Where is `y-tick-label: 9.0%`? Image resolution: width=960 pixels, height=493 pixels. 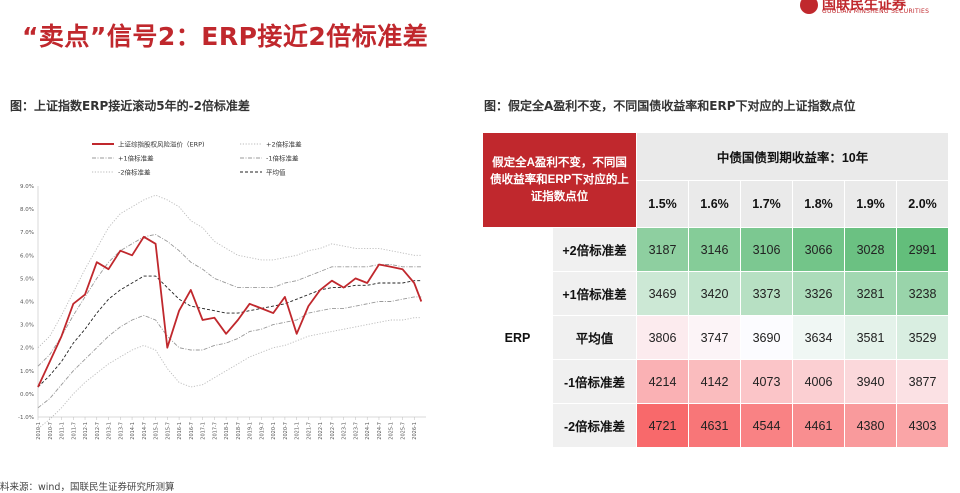 y-tick-label: 9.0% is located at coordinates (27, 187).